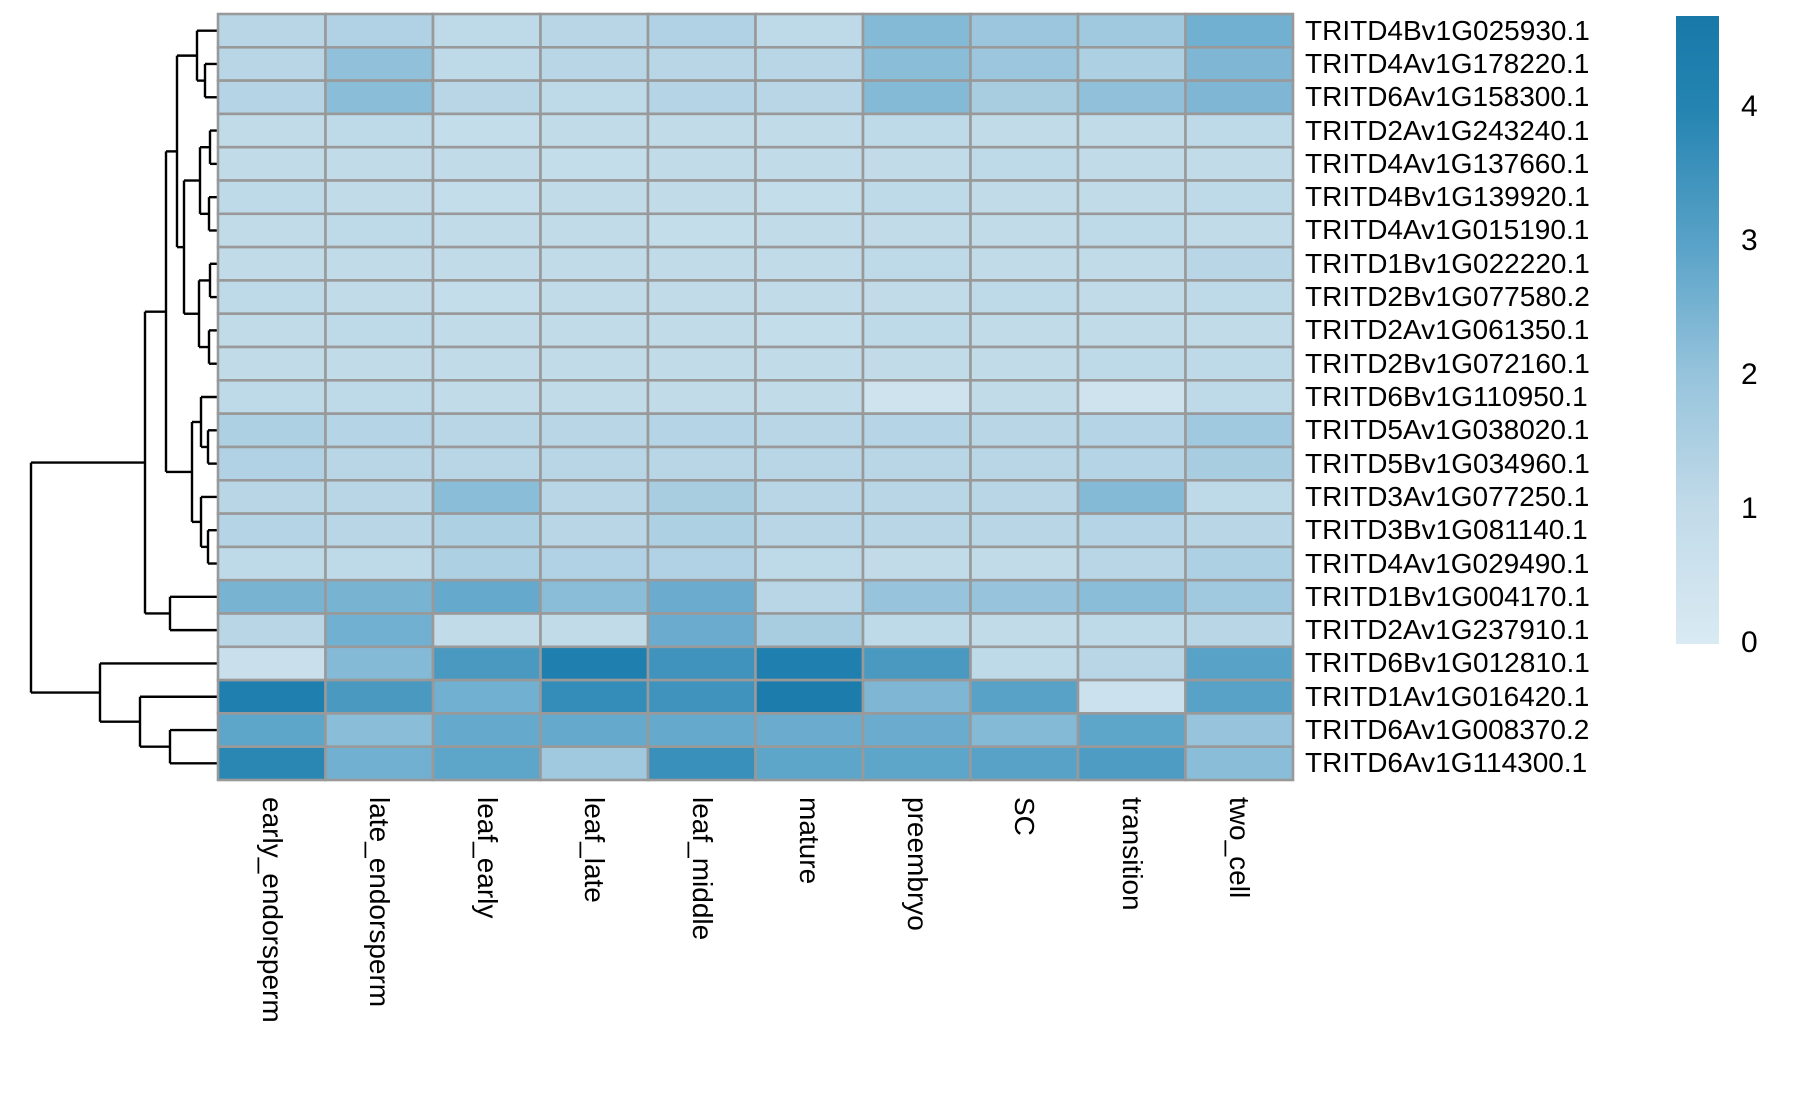  What do you see at coordinates (1447, 197) in the screenshot?
I see `row-label: TRITD4Bv1G139920.1` at bounding box center [1447, 197].